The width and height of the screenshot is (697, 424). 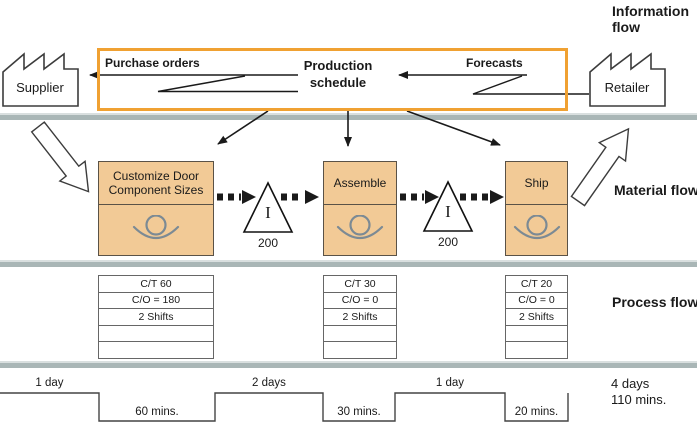 What do you see at coordinates (639, 399) in the screenshot?
I see `total-process-time: 110 mins.` at bounding box center [639, 399].